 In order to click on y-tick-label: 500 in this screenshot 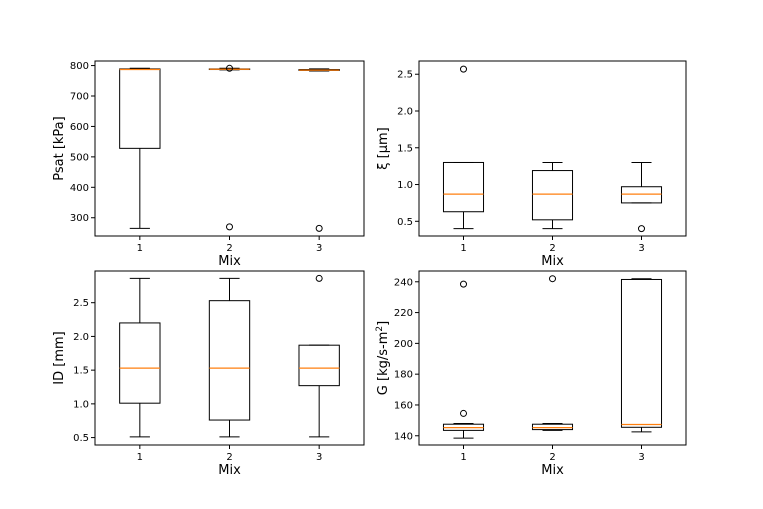, I will do `click(79, 157)`.